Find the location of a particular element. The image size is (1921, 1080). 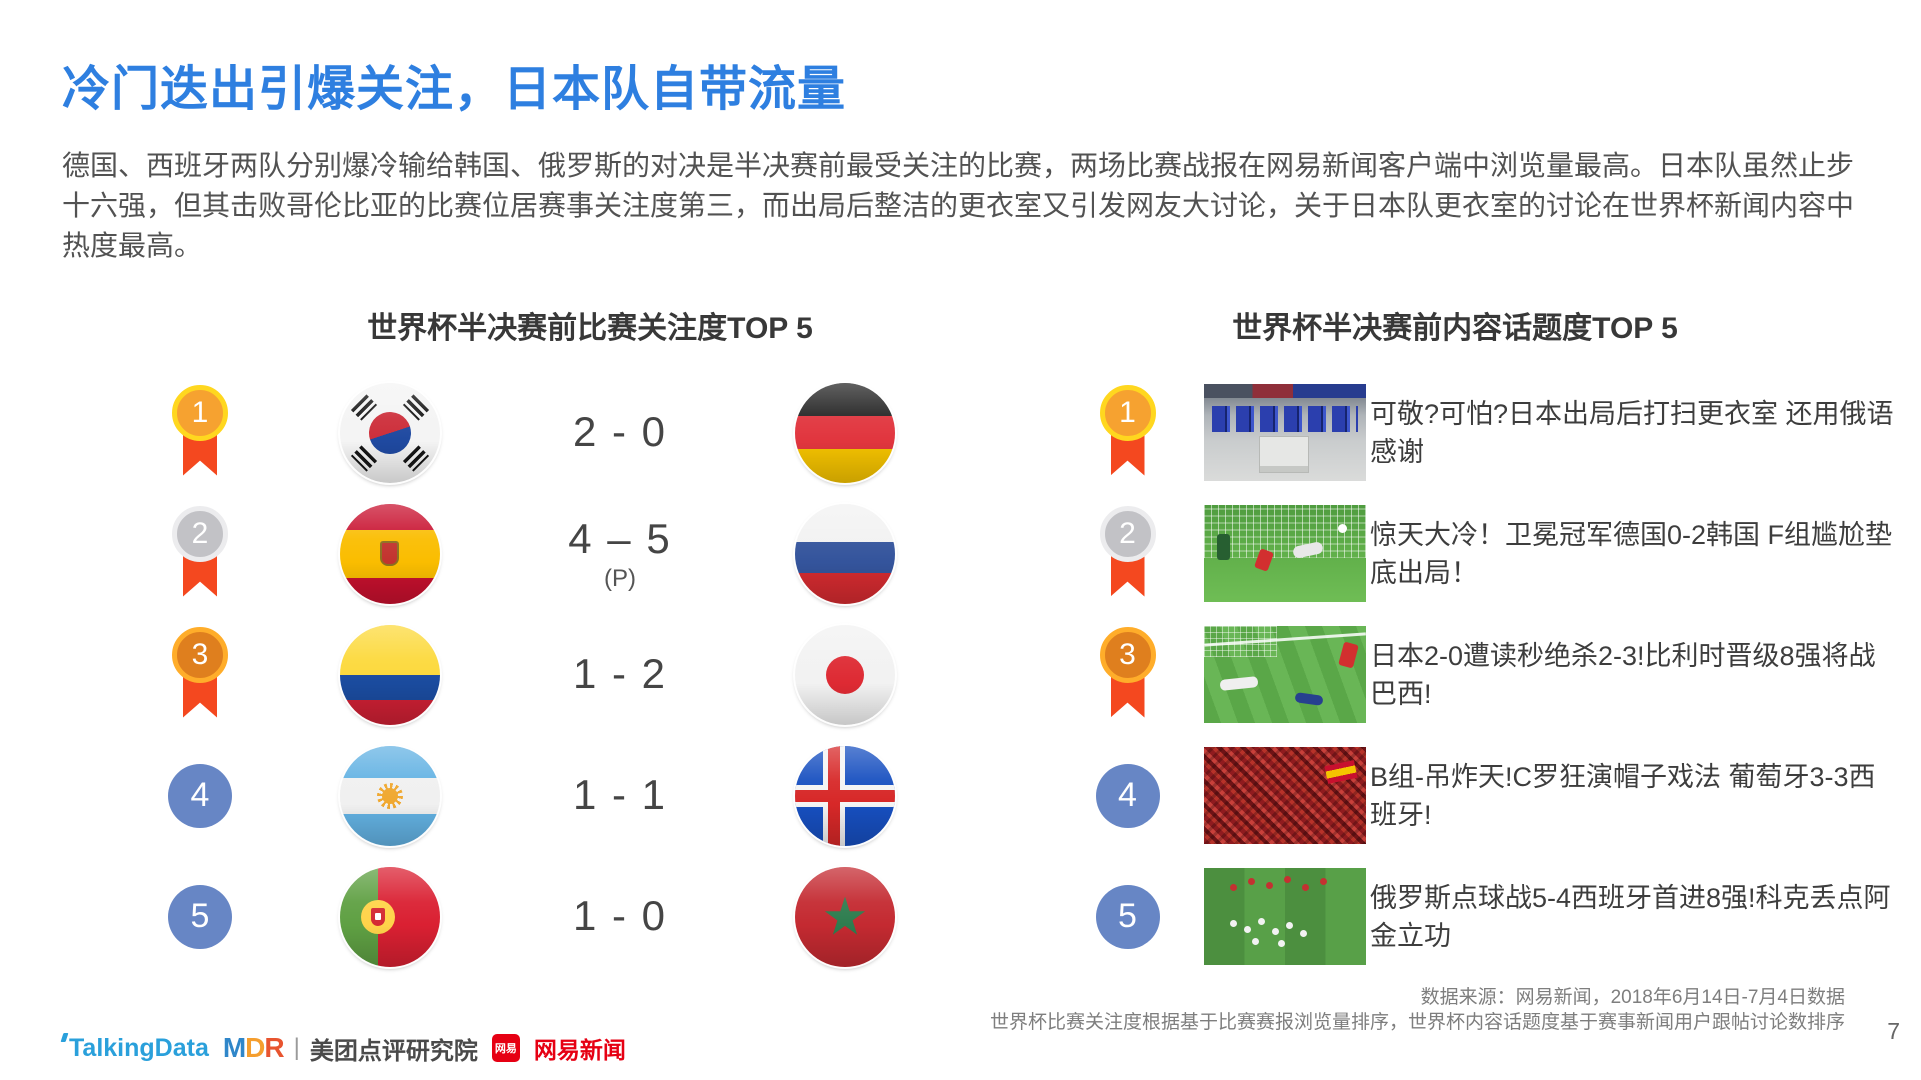

score-note: (P) is located at coordinates (619, 578).